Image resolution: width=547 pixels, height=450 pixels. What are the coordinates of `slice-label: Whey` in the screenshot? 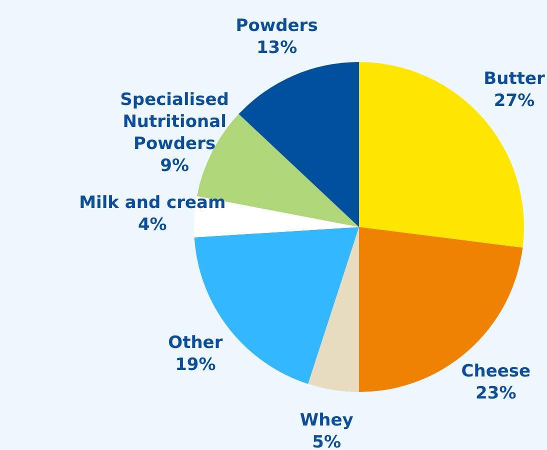 It's located at (327, 420).